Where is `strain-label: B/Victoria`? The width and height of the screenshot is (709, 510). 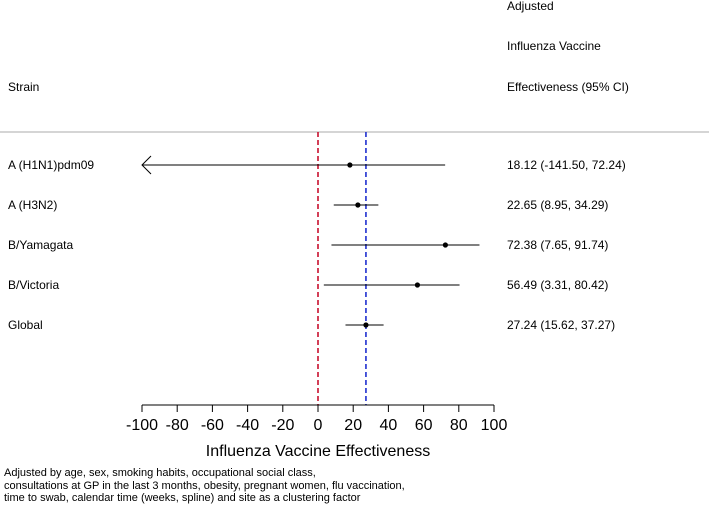 strain-label: B/Victoria is located at coordinates (33, 285).